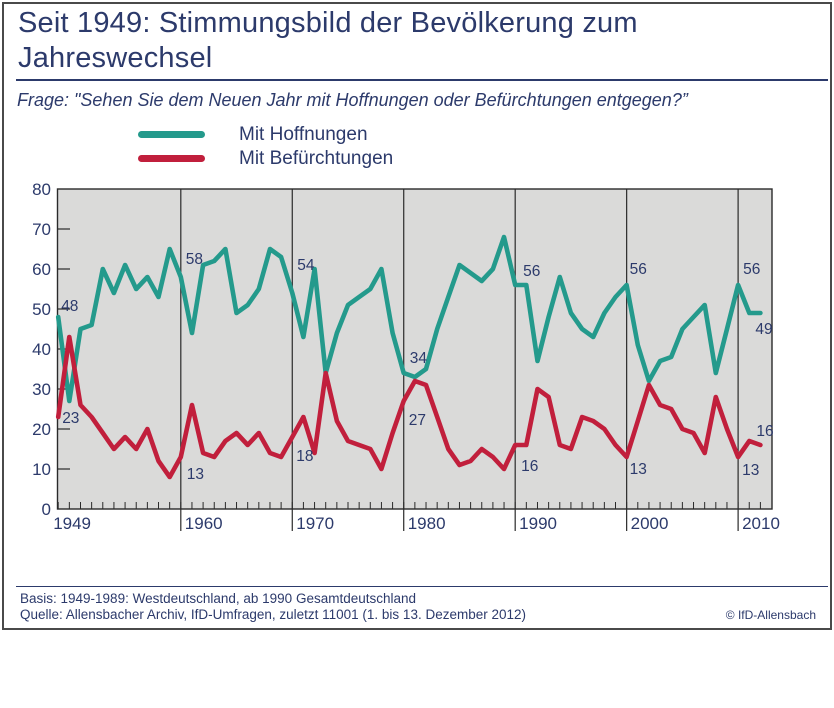 The width and height of the screenshot is (834, 708). I want to click on data-label-hope-2012: 49, so click(763, 329).